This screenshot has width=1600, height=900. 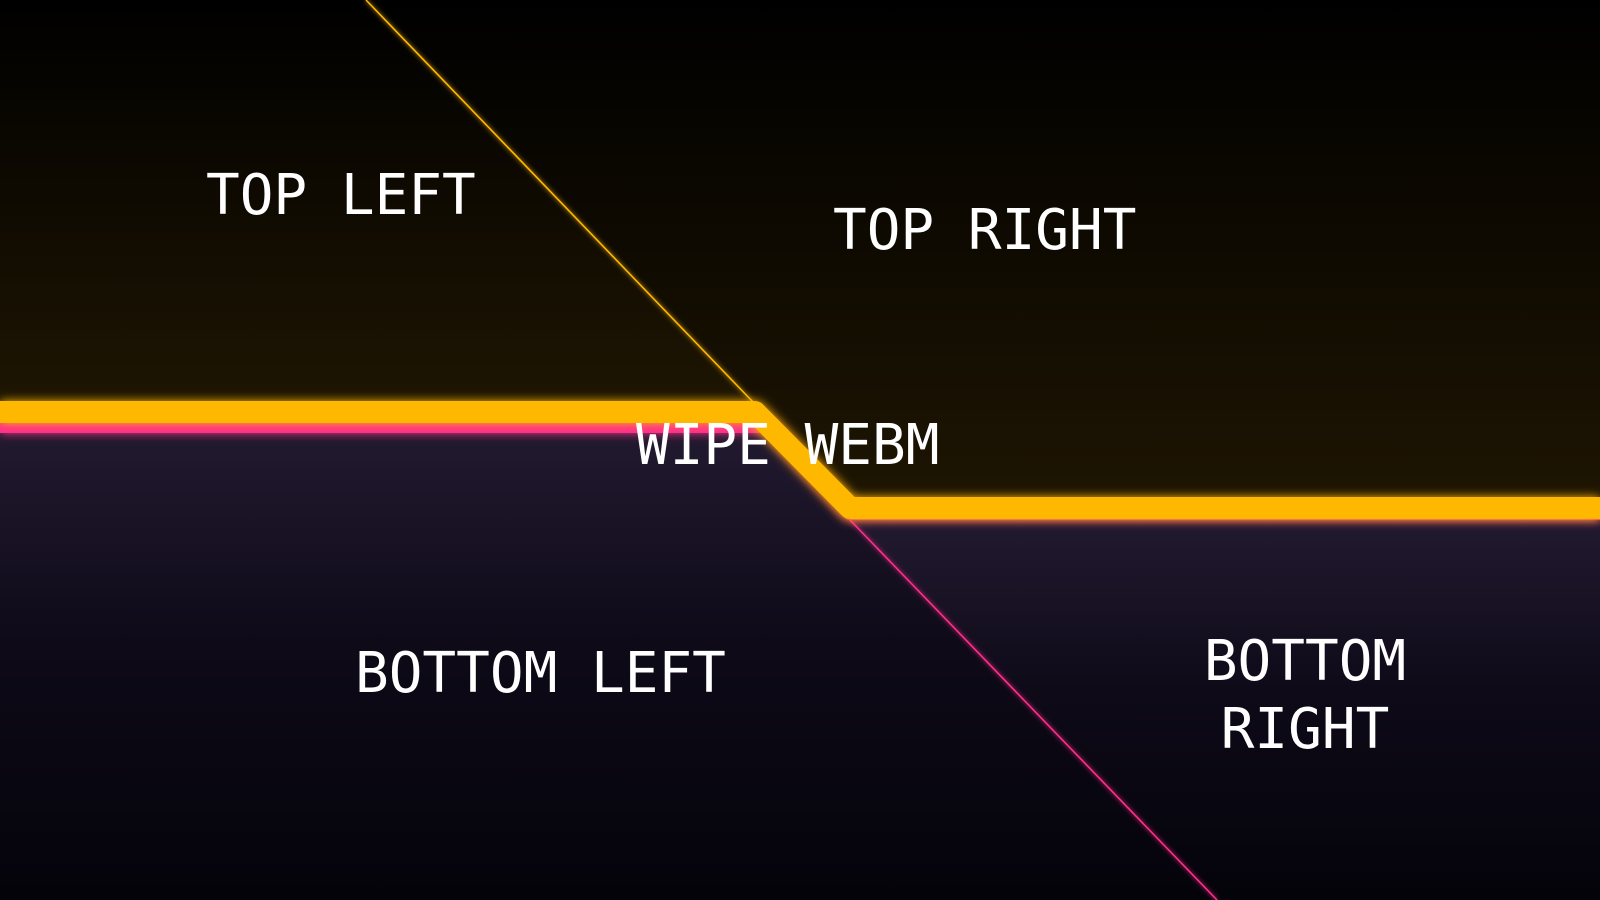 What do you see at coordinates (985, 230) in the screenshot?
I see `top-right-label: TOP RIGHT` at bounding box center [985, 230].